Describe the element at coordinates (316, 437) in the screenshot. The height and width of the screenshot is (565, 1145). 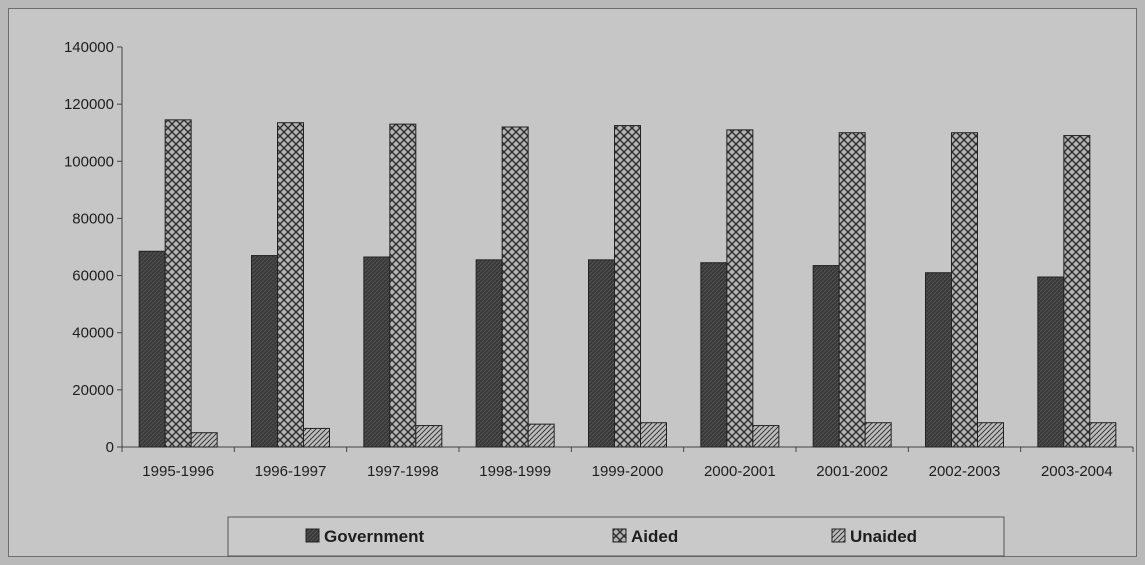
I see `bar-unaided-1996-1997` at that location.